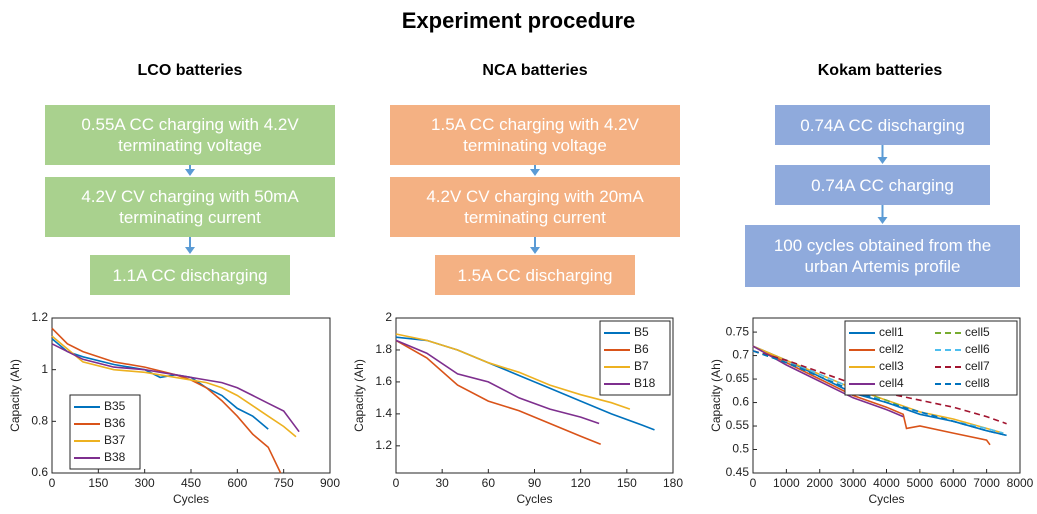 The image size is (1037, 514). Describe the element at coordinates (535, 483) in the screenshot. I see `x-tick-label: 90` at that location.